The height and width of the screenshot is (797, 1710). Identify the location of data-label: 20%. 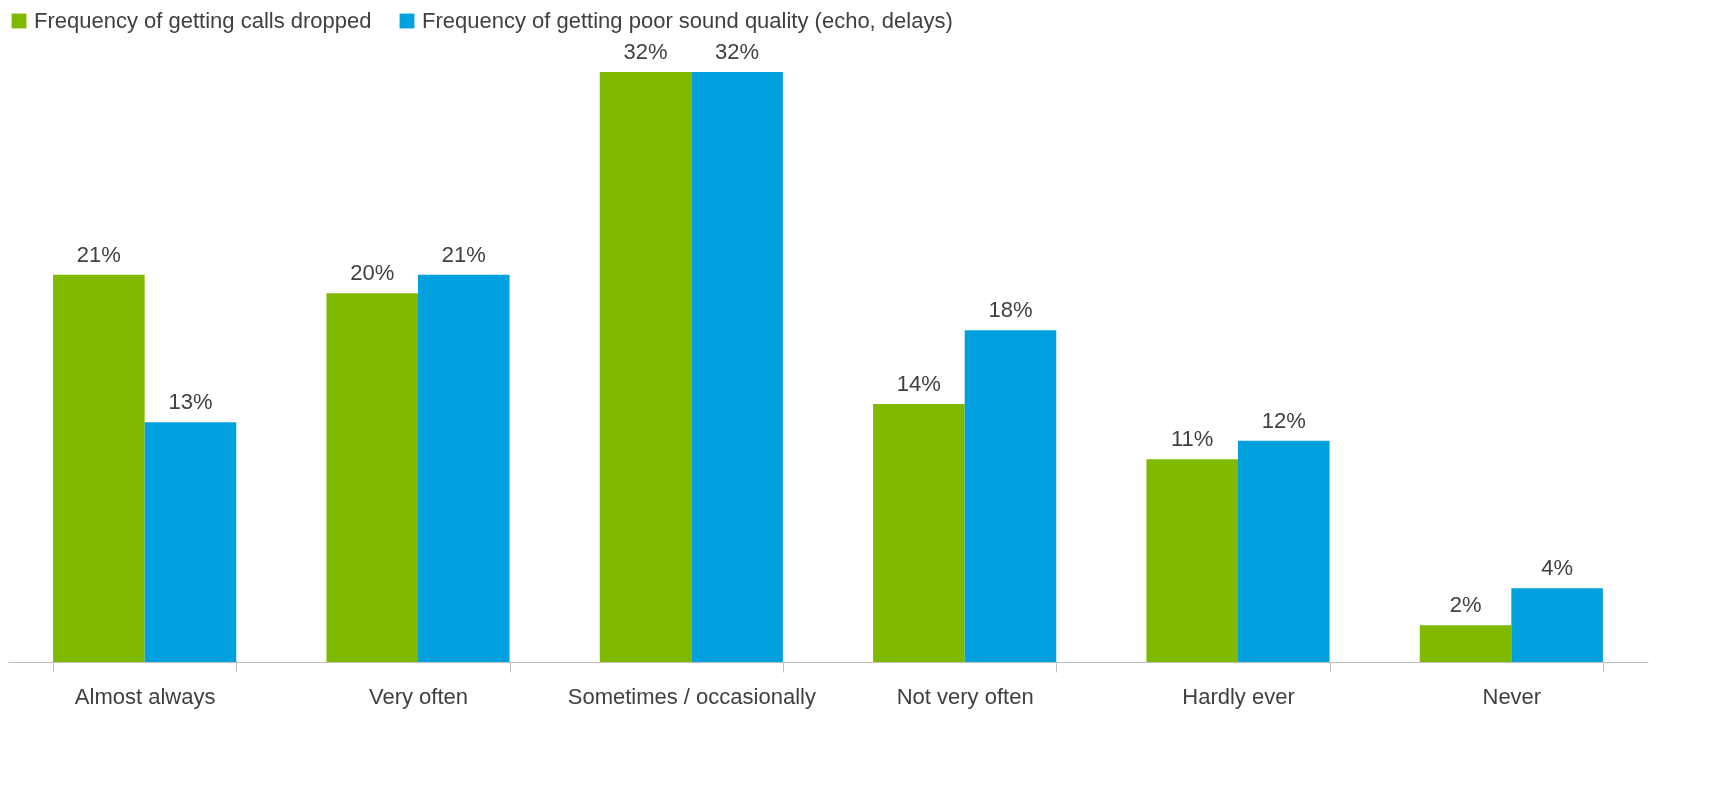
(372, 273).